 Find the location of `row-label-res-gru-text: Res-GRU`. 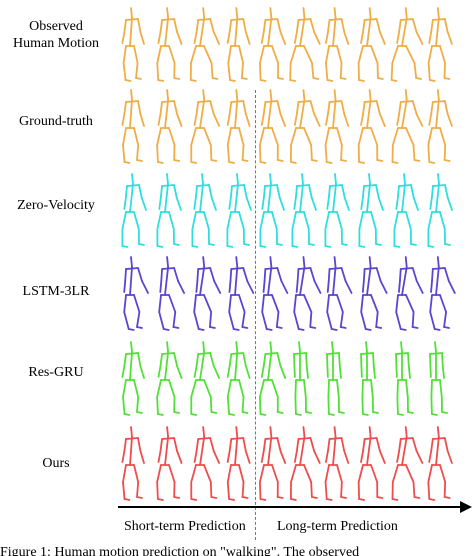

row-label-res-gru-text: Res-GRU is located at coordinates (56, 372).